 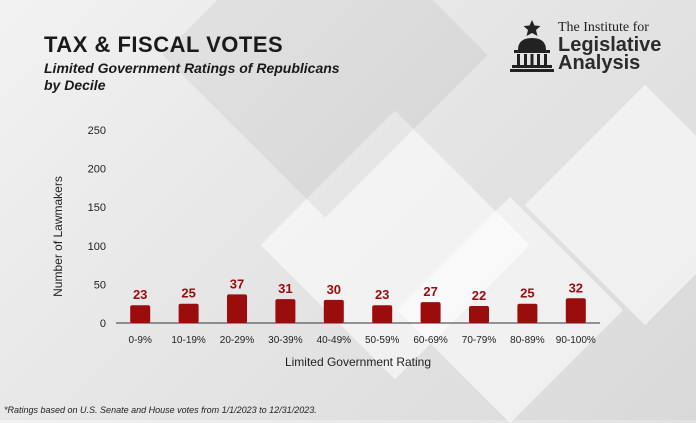 I want to click on x-tick-label: 0-9%, so click(x=140, y=340).